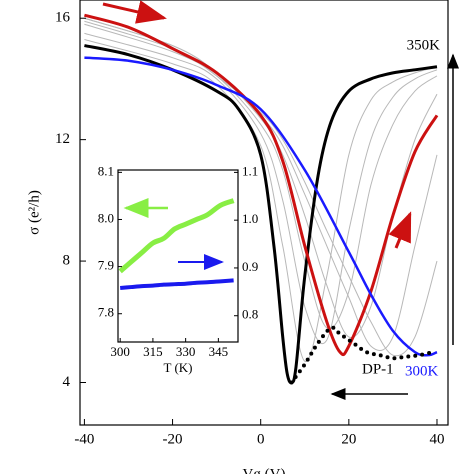  I want to click on x-axis-label: Vg (V), so click(264, 470).